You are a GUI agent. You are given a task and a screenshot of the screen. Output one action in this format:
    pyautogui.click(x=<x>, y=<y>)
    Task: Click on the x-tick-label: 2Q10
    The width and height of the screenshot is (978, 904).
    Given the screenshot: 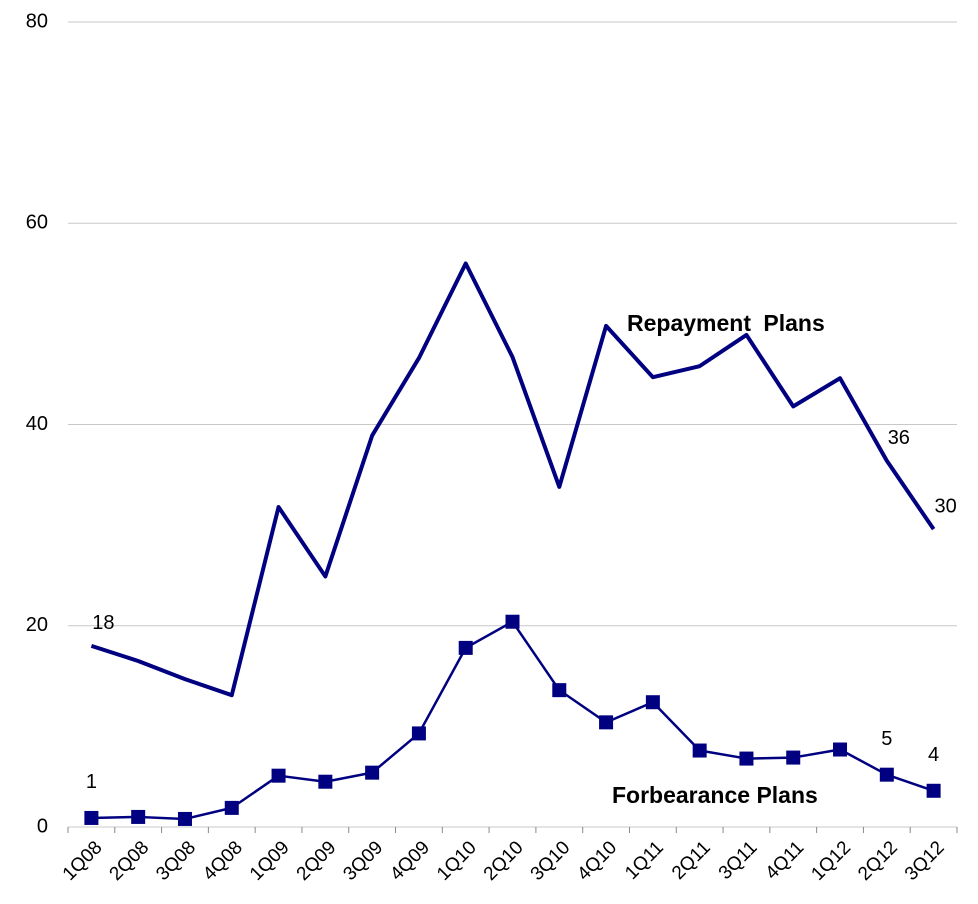 What is the action you would take?
    pyautogui.click(x=504, y=861)
    